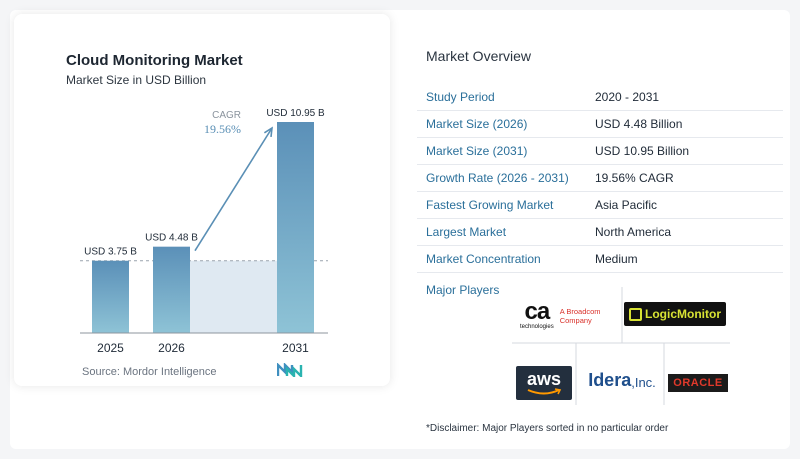 This screenshot has width=800, height=459. I want to click on players-title: Major Players, so click(463, 290).